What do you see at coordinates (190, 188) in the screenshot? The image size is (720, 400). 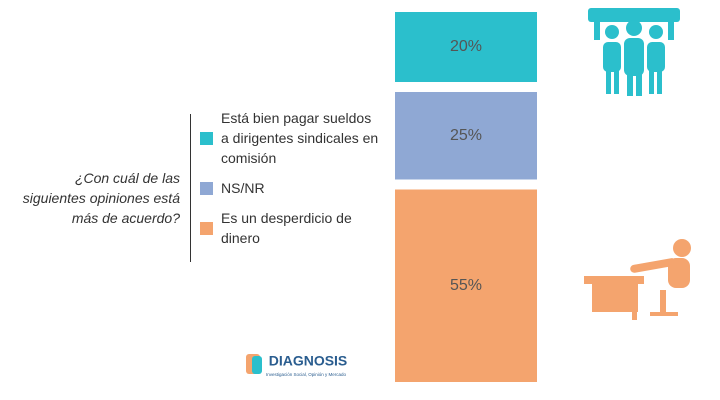 I see `divider` at bounding box center [190, 188].